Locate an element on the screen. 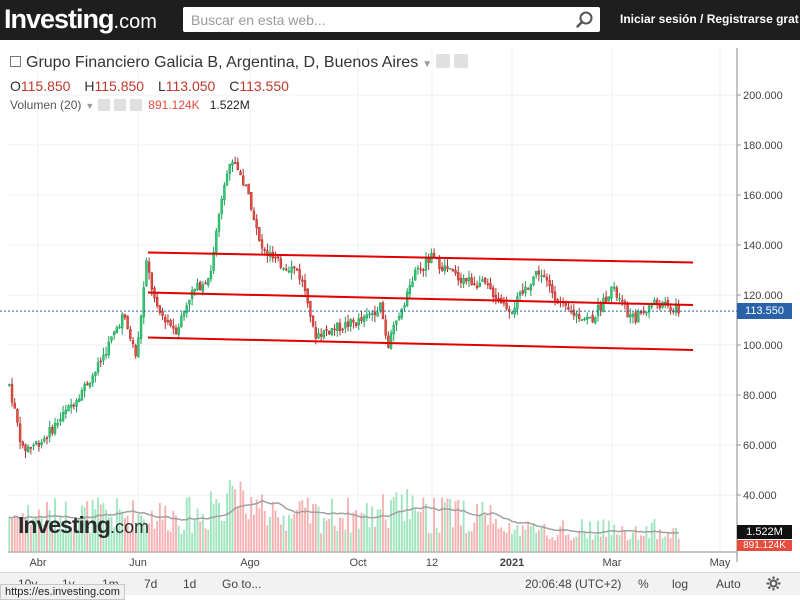 The width and height of the screenshot is (800, 600). x-tick-label-2: Ago is located at coordinates (250, 563).